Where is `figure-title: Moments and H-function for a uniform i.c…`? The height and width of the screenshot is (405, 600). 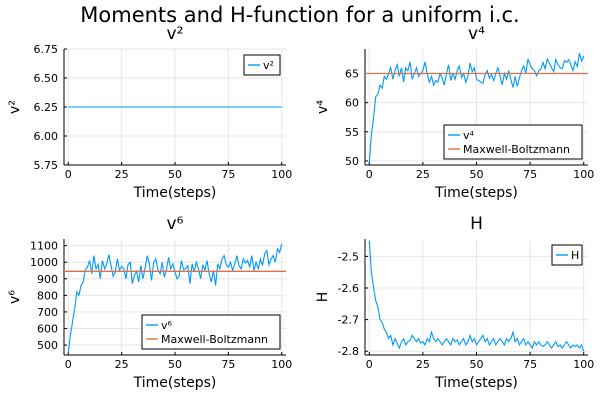
figure-title: Moments and H-function for a uniform i.c… is located at coordinates (299, 15).